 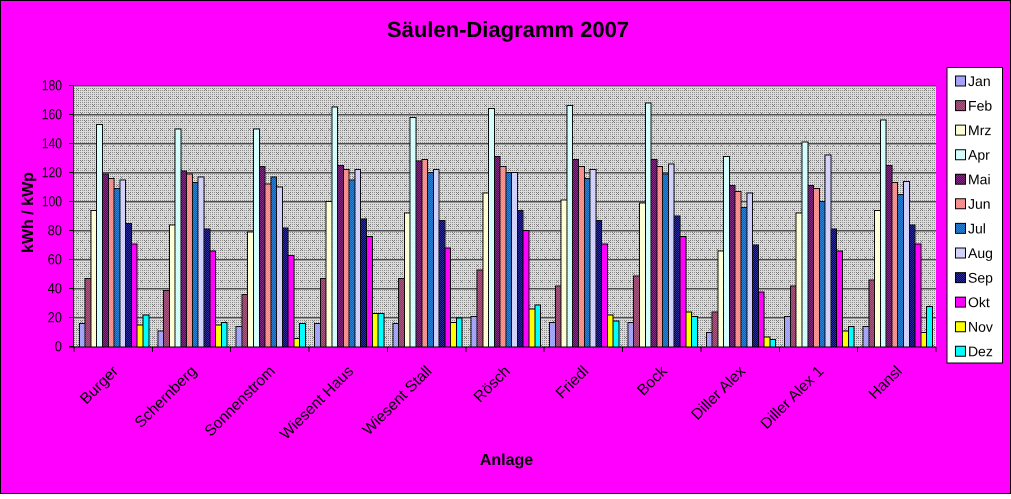 I want to click on svg-text: 100, so click(x=52, y=202).